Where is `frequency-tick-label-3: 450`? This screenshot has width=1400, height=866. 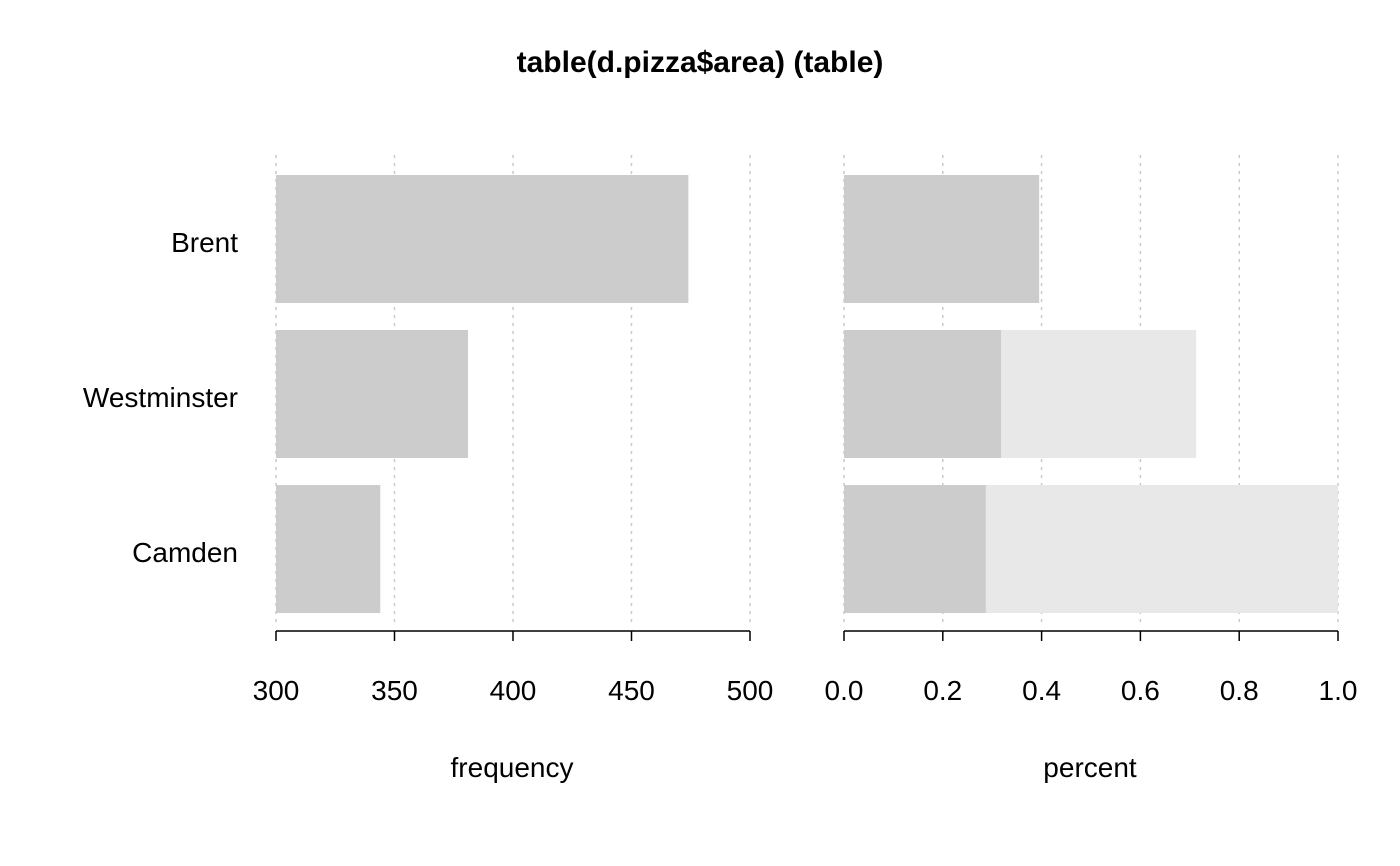
frequency-tick-label-3: 450 is located at coordinates (631, 690).